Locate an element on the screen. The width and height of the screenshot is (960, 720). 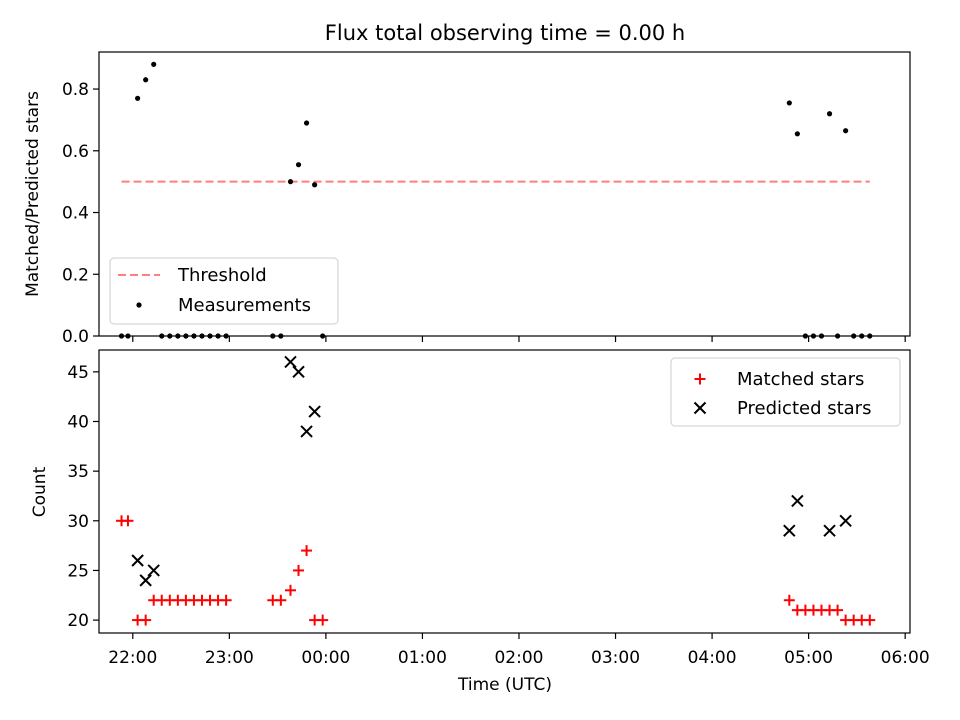
y-tick-label: 20 is located at coordinates (78, 621).